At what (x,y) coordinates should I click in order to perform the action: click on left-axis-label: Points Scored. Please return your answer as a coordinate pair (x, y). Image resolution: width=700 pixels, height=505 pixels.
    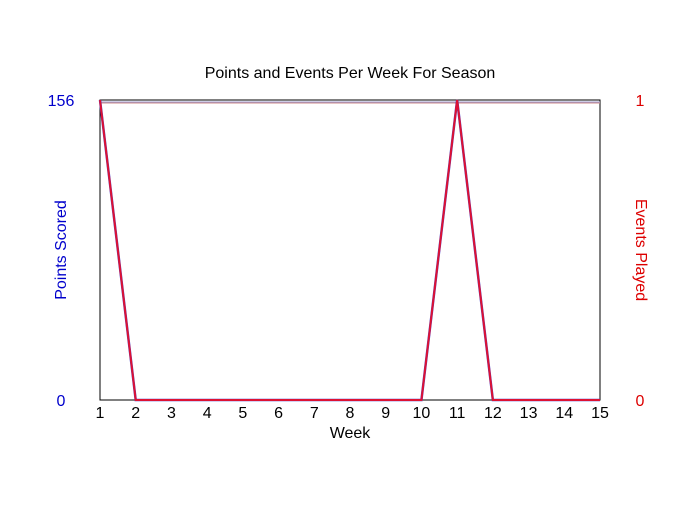
    Looking at the image, I should click on (61, 250).